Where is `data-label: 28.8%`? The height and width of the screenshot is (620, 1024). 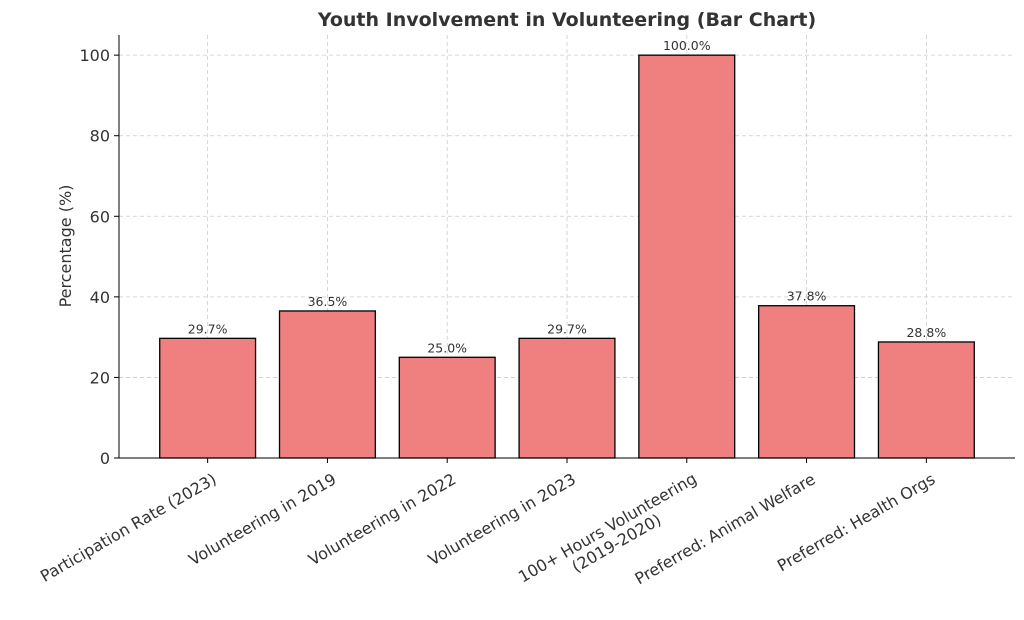 data-label: 28.8% is located at coordinates (926, 332).